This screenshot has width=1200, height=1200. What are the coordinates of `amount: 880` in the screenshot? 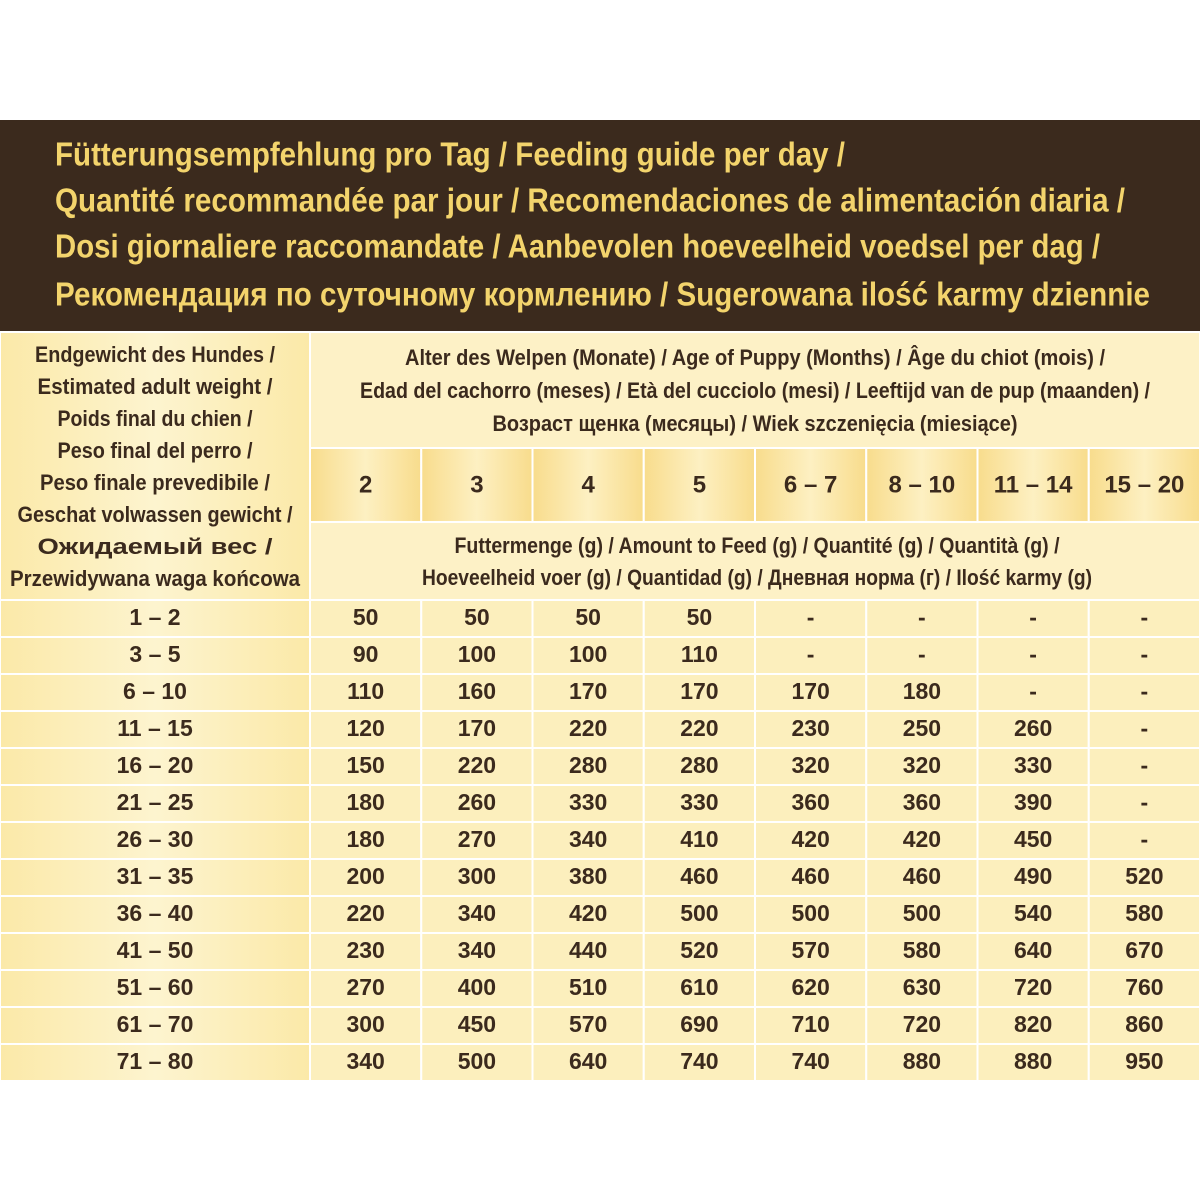 It's located at (922, 1061).